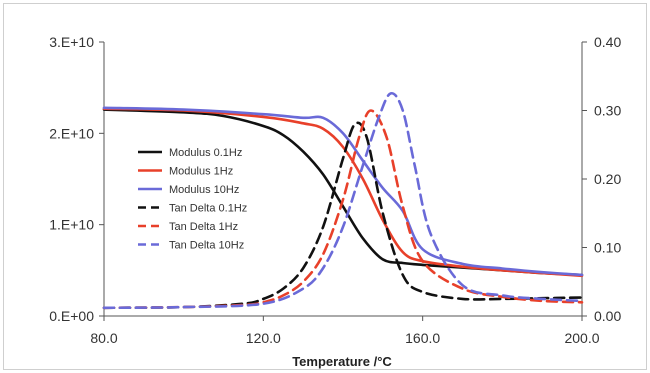  I want to click on y-left-tick-label: 0.E+00, so click(71, 316).